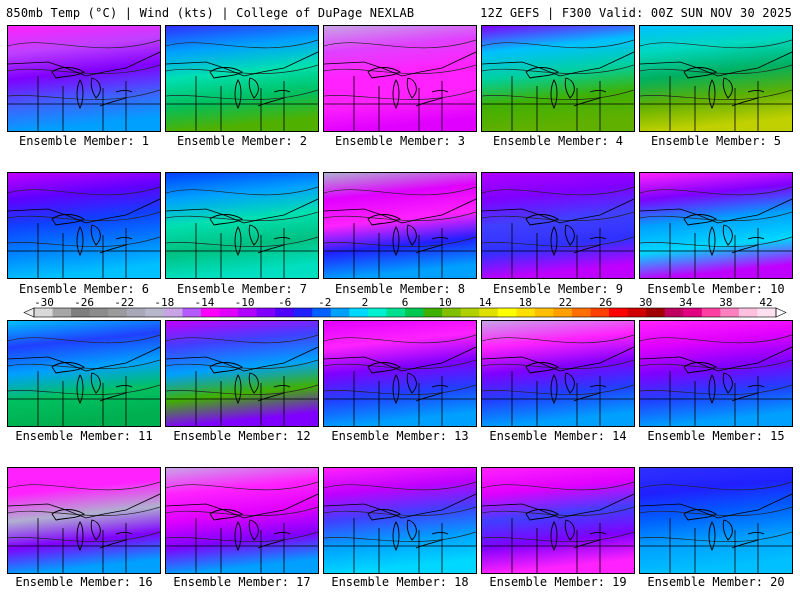  What do you see at coordinates (405, 302) in the screenshot?
I see `colorbar-tick-label: 6` at bounding box center [405, 302].